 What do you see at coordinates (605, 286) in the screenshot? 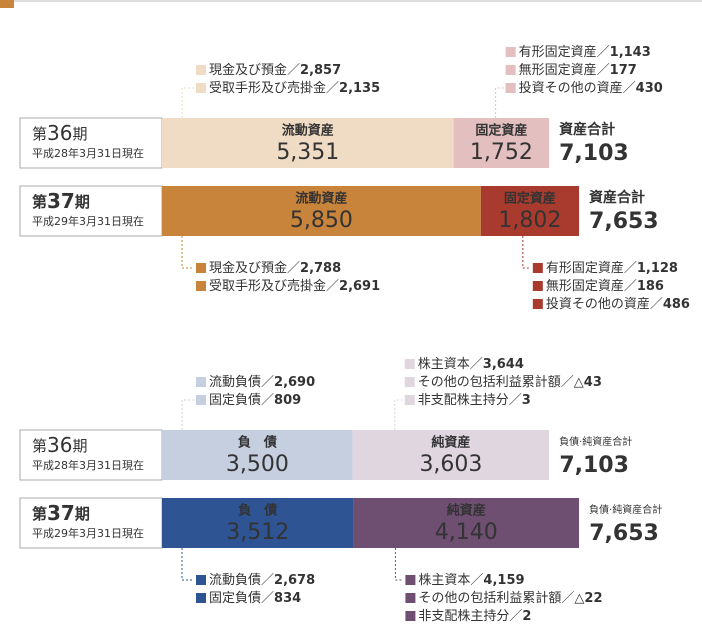
I see `item-text: 無形固定資産／186` at bounding box center [605, 286].